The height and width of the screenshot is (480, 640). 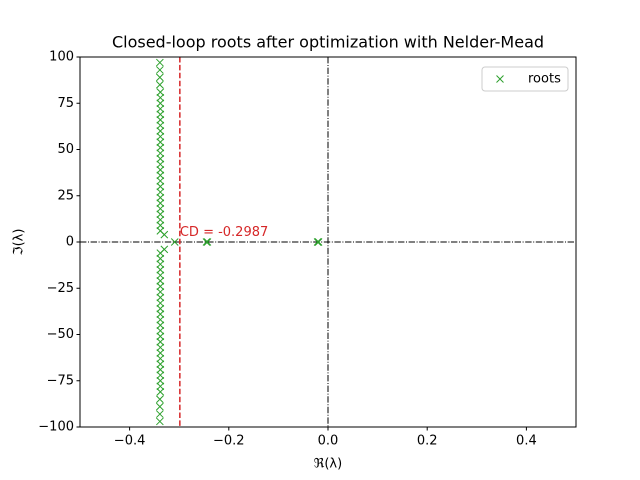 I want to click on legend-marker, so click(x=500, y=79).